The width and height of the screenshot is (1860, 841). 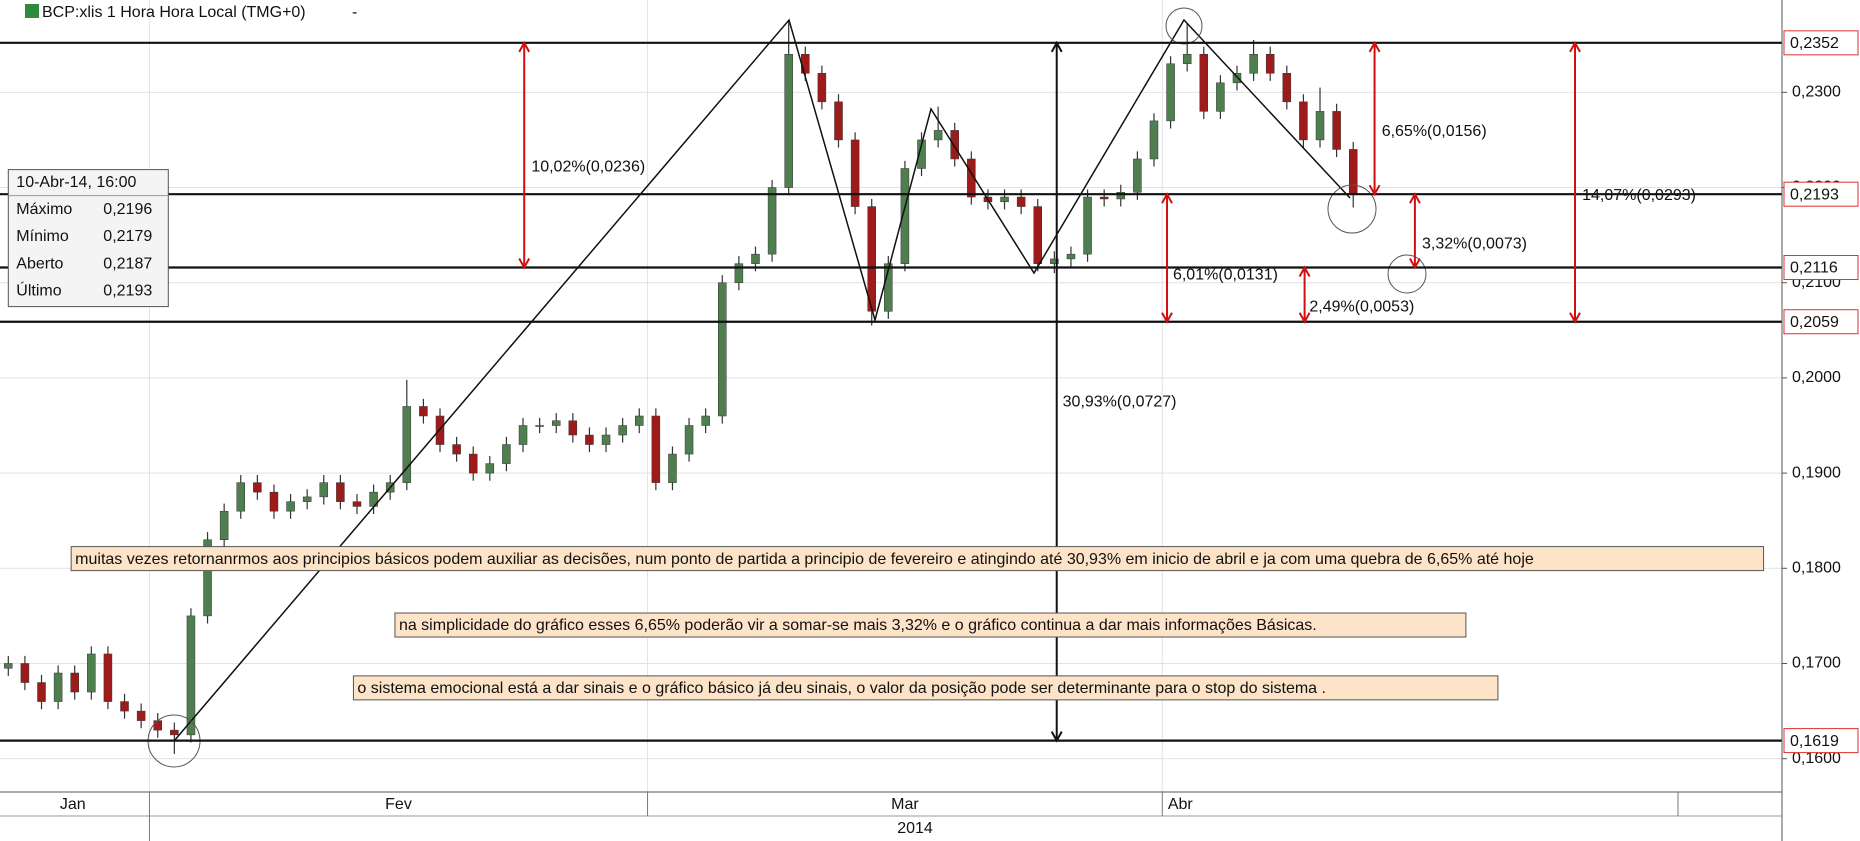 What do you see at coordinates (1225, 274) in the screenshot?
I see `measure-label: 6,01%(0,0131)` at bounding box center [1225, 274].